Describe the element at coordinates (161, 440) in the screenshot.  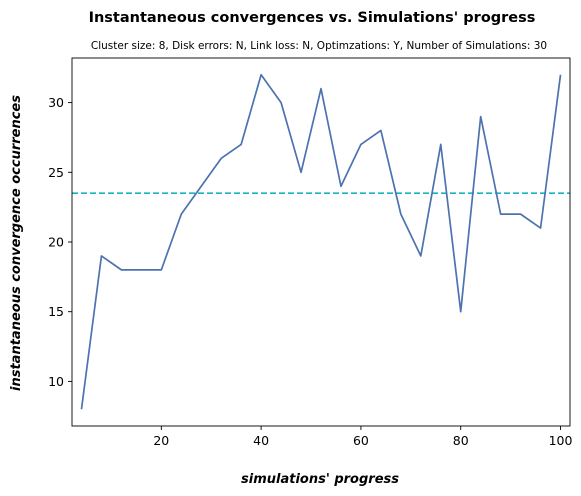
I see `x-tick-label: 20` at that location.